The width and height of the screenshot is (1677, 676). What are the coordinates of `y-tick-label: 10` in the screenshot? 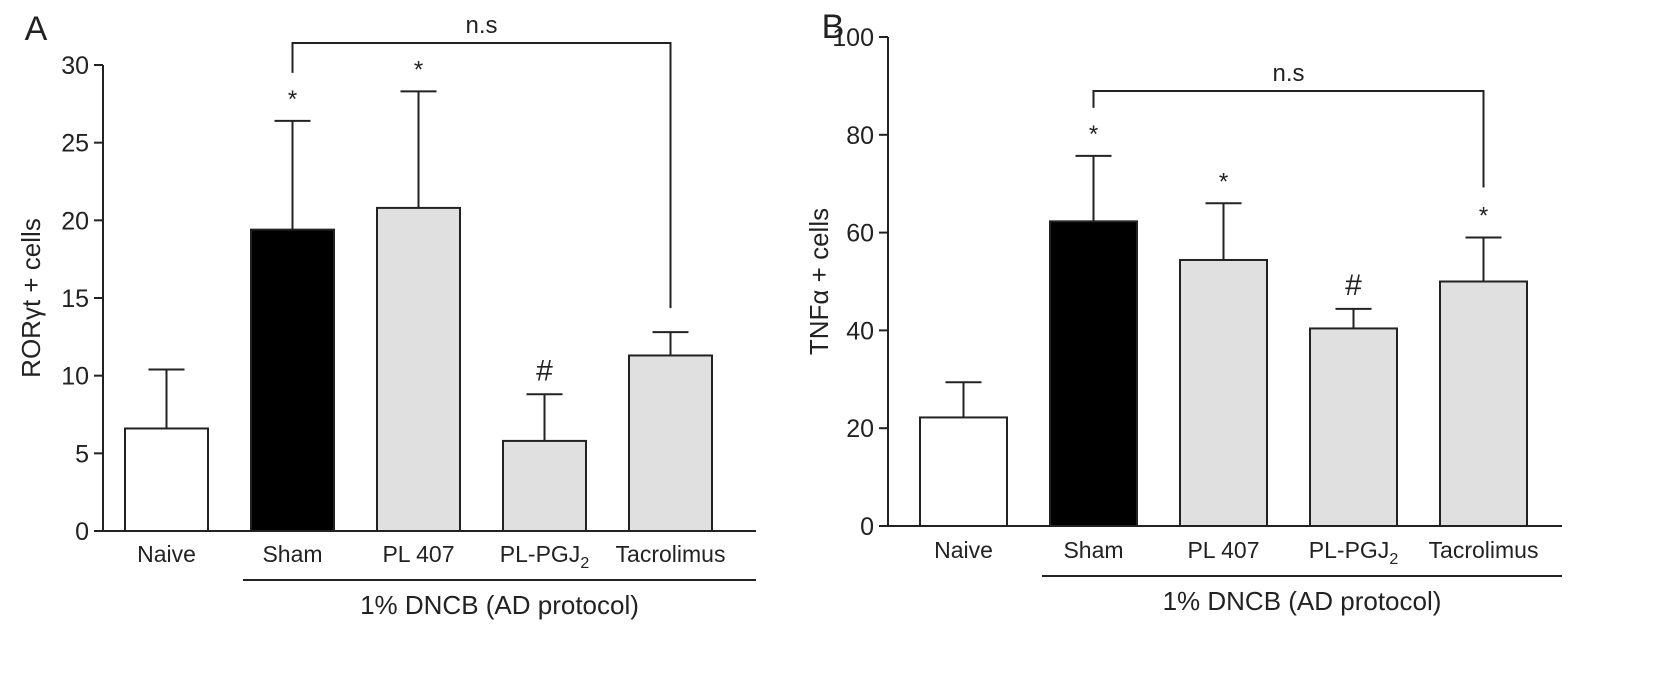 It's located at (75, 377).